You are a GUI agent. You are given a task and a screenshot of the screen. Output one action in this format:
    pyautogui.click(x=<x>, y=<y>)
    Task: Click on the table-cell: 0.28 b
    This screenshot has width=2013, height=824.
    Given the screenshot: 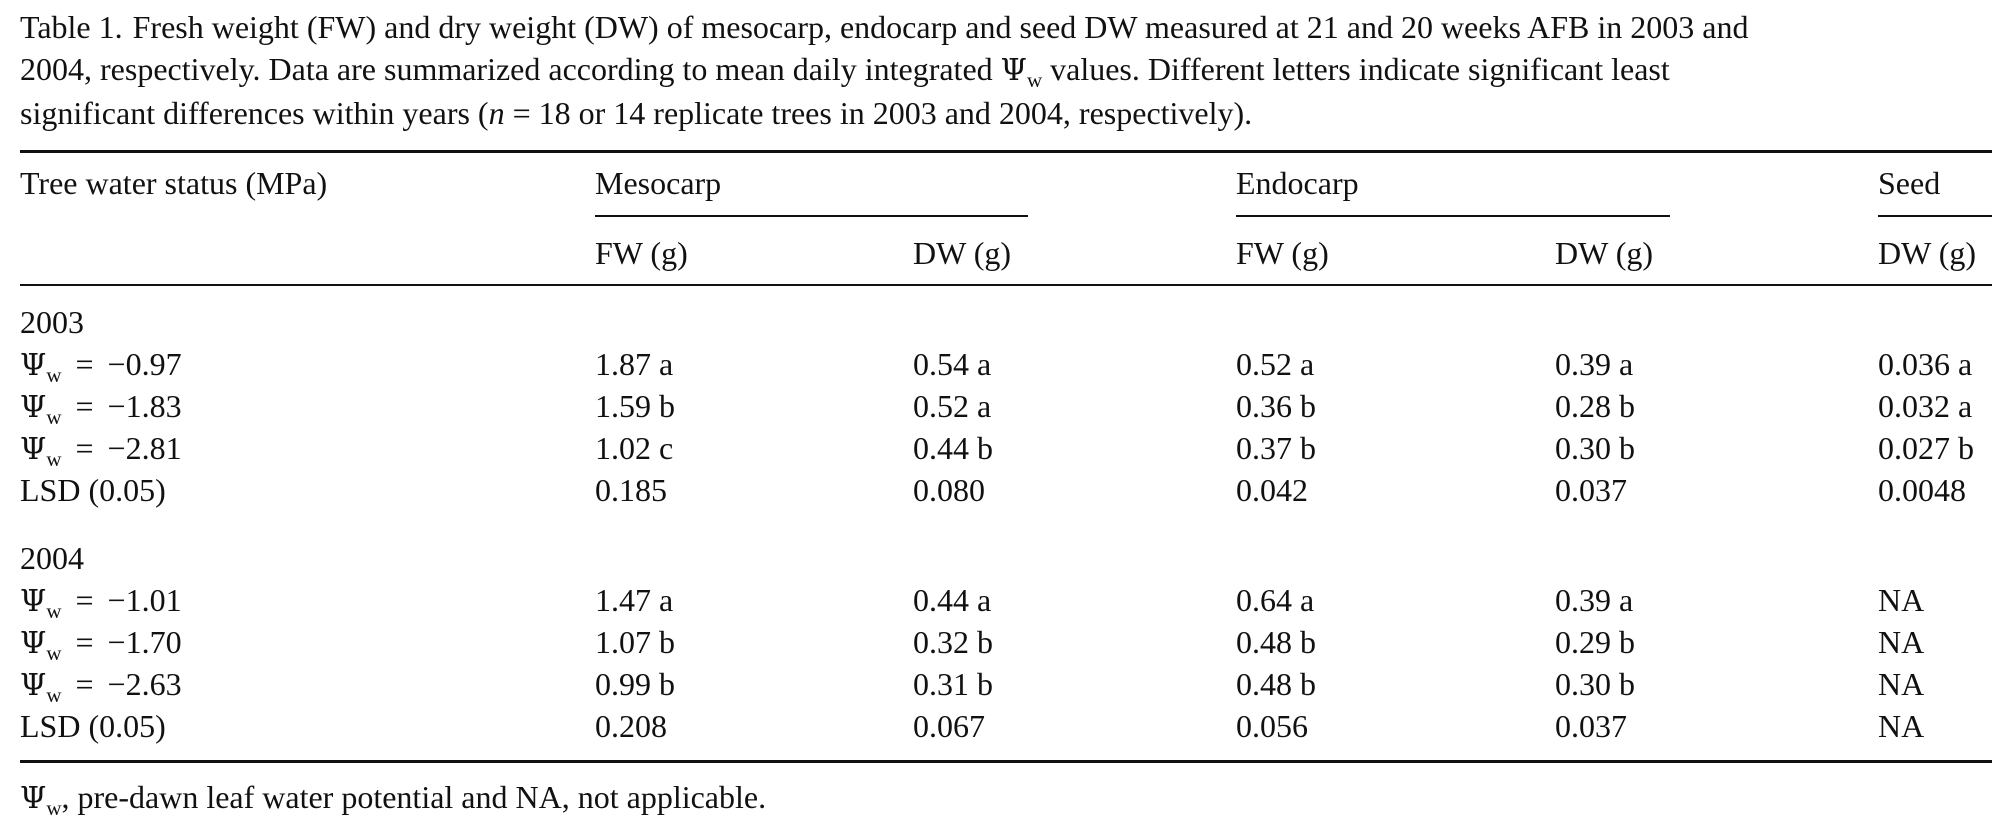 What is the action you would take?
    pyautogui.click(x=1595, y=406)
    